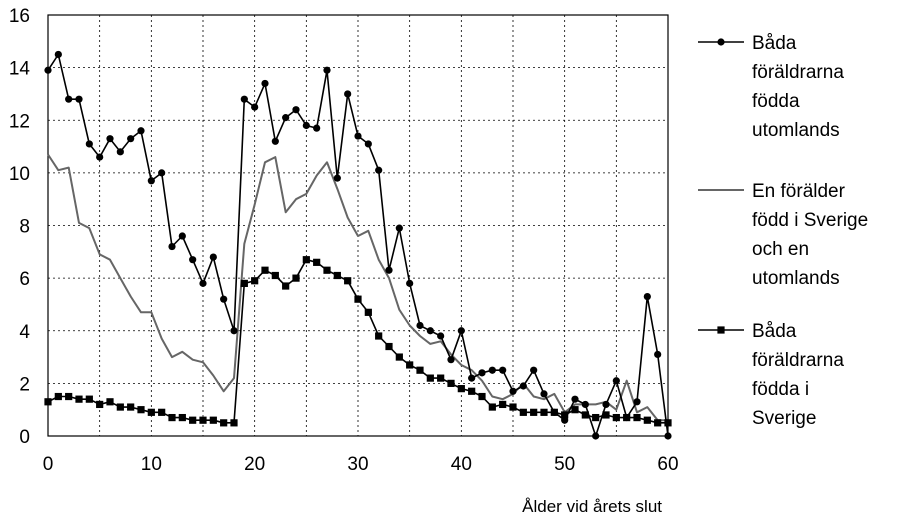 The image size is (902, 523). What do you see at coordinates (24, 279) in the screenshot?
I see `y-tick-label: 6` at bounding box center [24, 279].